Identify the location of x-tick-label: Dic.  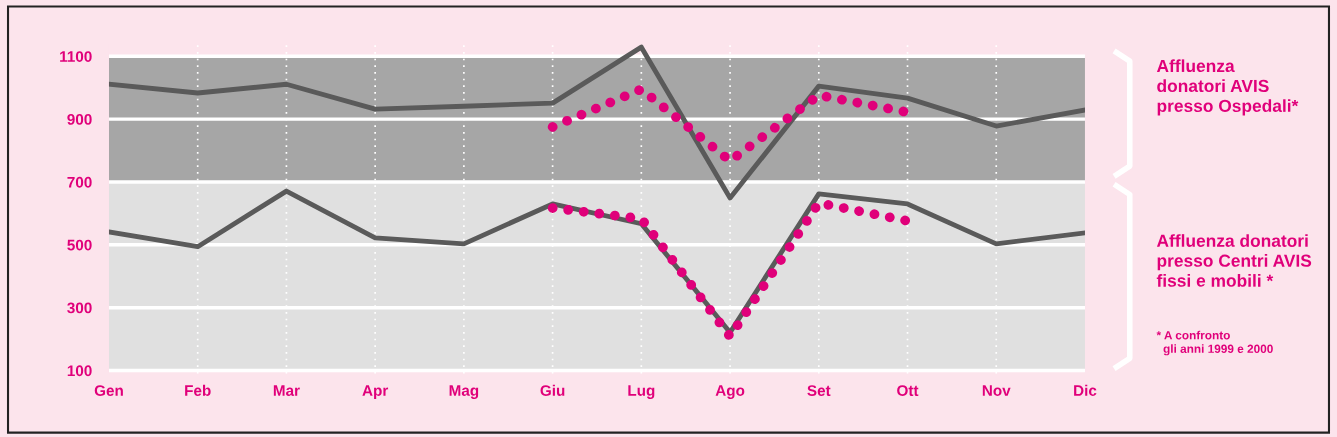
(1085, 390).